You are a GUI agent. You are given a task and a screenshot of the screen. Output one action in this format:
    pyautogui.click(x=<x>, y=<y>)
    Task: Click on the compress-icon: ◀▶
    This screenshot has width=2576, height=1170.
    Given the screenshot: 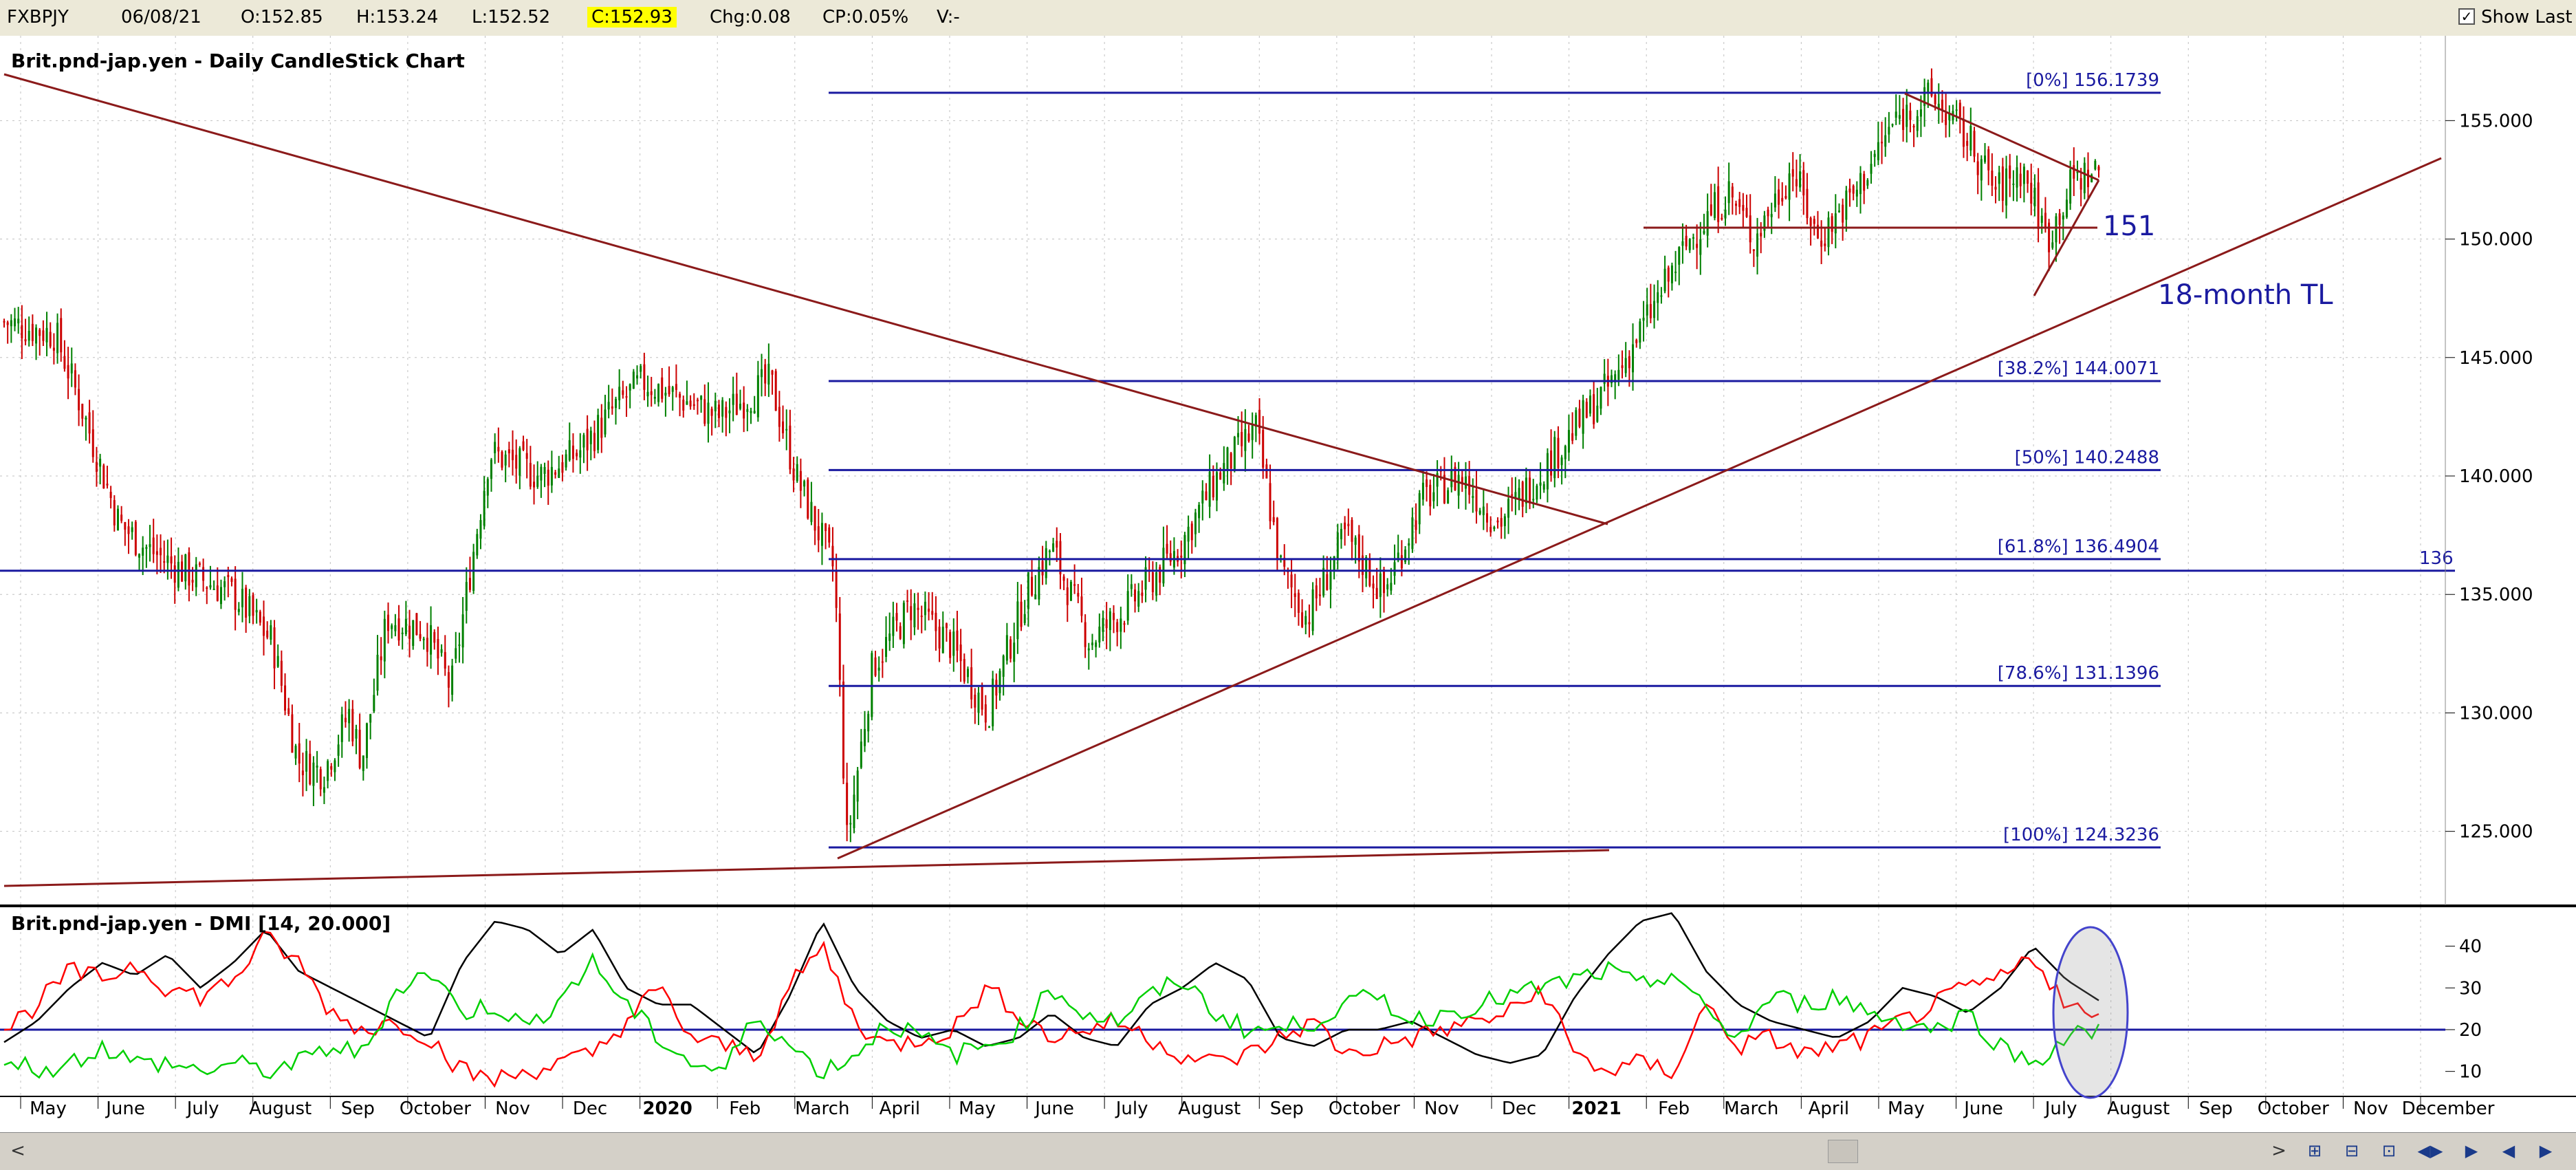 What is the action you would take?
    pyautogui.click(x=2430, y=1150)
    